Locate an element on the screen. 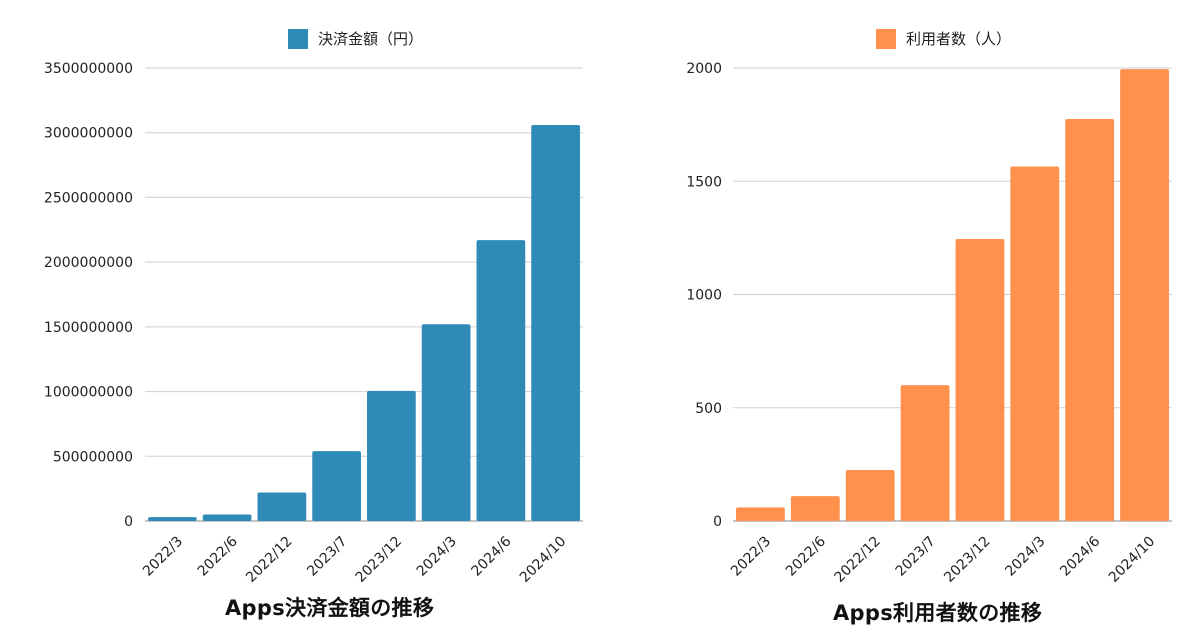 Image resolution: width=1200 pixels, height=630 pixels. payment-amount-title: Apps決済金額の推移 is located at coordinates (330, 608).